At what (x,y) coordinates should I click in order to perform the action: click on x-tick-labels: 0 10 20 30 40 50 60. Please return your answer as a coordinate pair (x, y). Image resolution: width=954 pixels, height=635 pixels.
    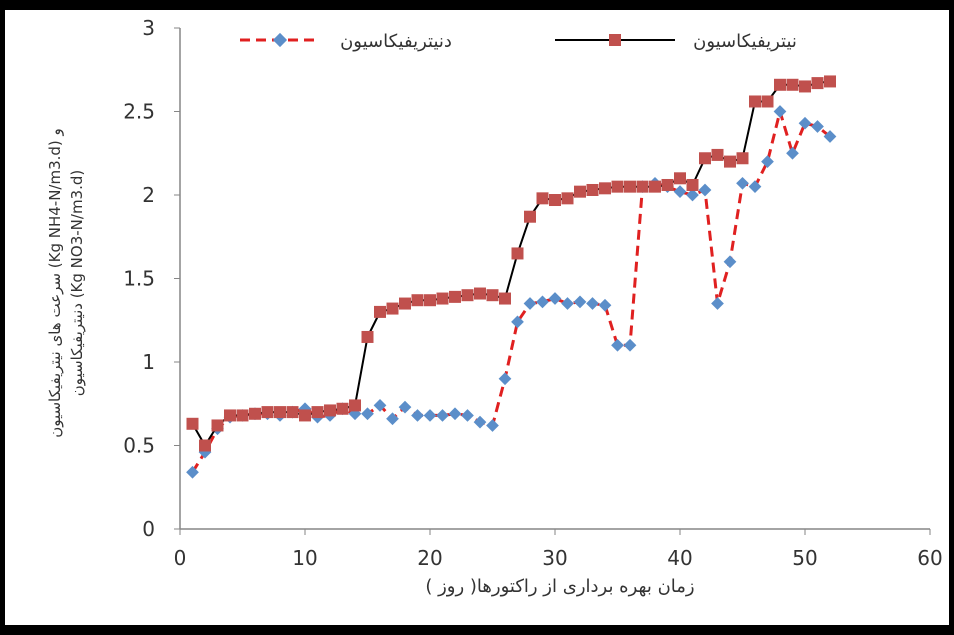
    Looking at the image, I should click on (558, 549).